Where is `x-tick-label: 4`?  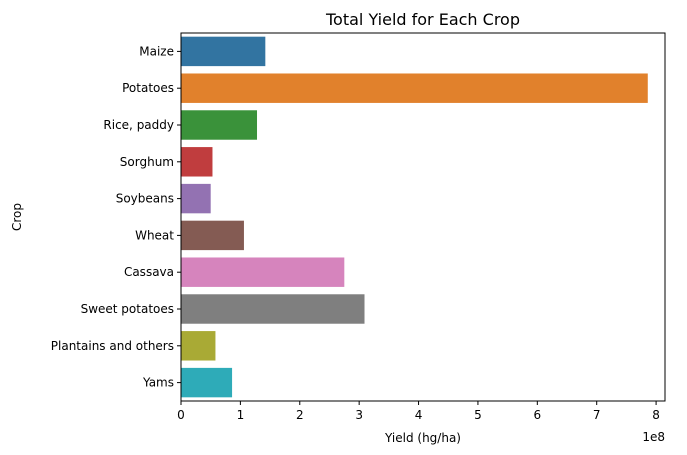
x-tick-label: 4 is located at coordinates (419, 415).